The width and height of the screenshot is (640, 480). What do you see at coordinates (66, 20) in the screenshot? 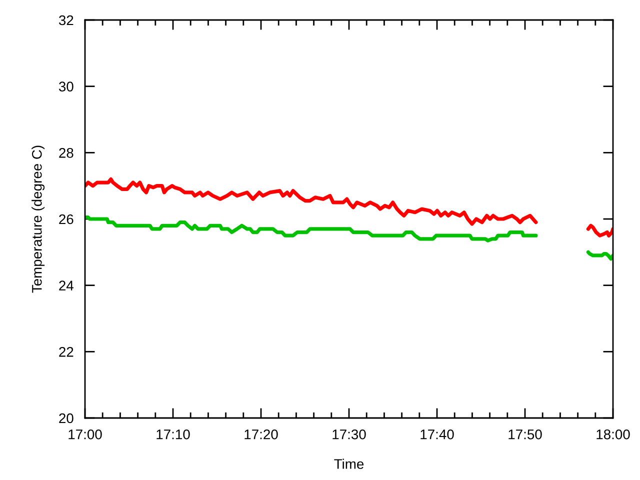
I see `y-tick-label: 32` at bounding box center [66, 20].